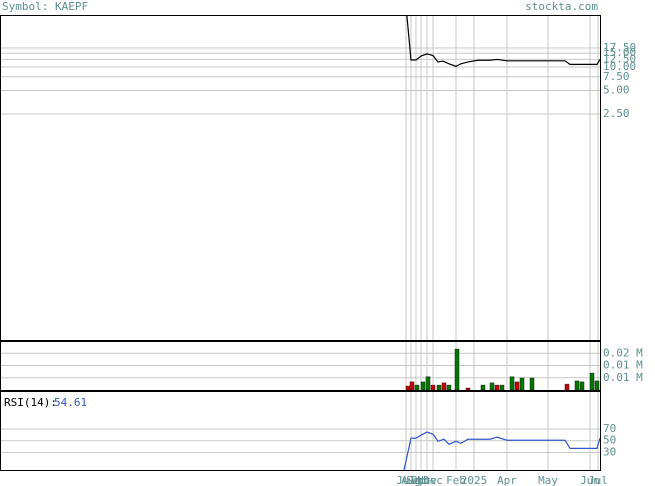 This screenshot has height=486, width=655. I want to click on x-tick-label: Aug, so click(411, 480).